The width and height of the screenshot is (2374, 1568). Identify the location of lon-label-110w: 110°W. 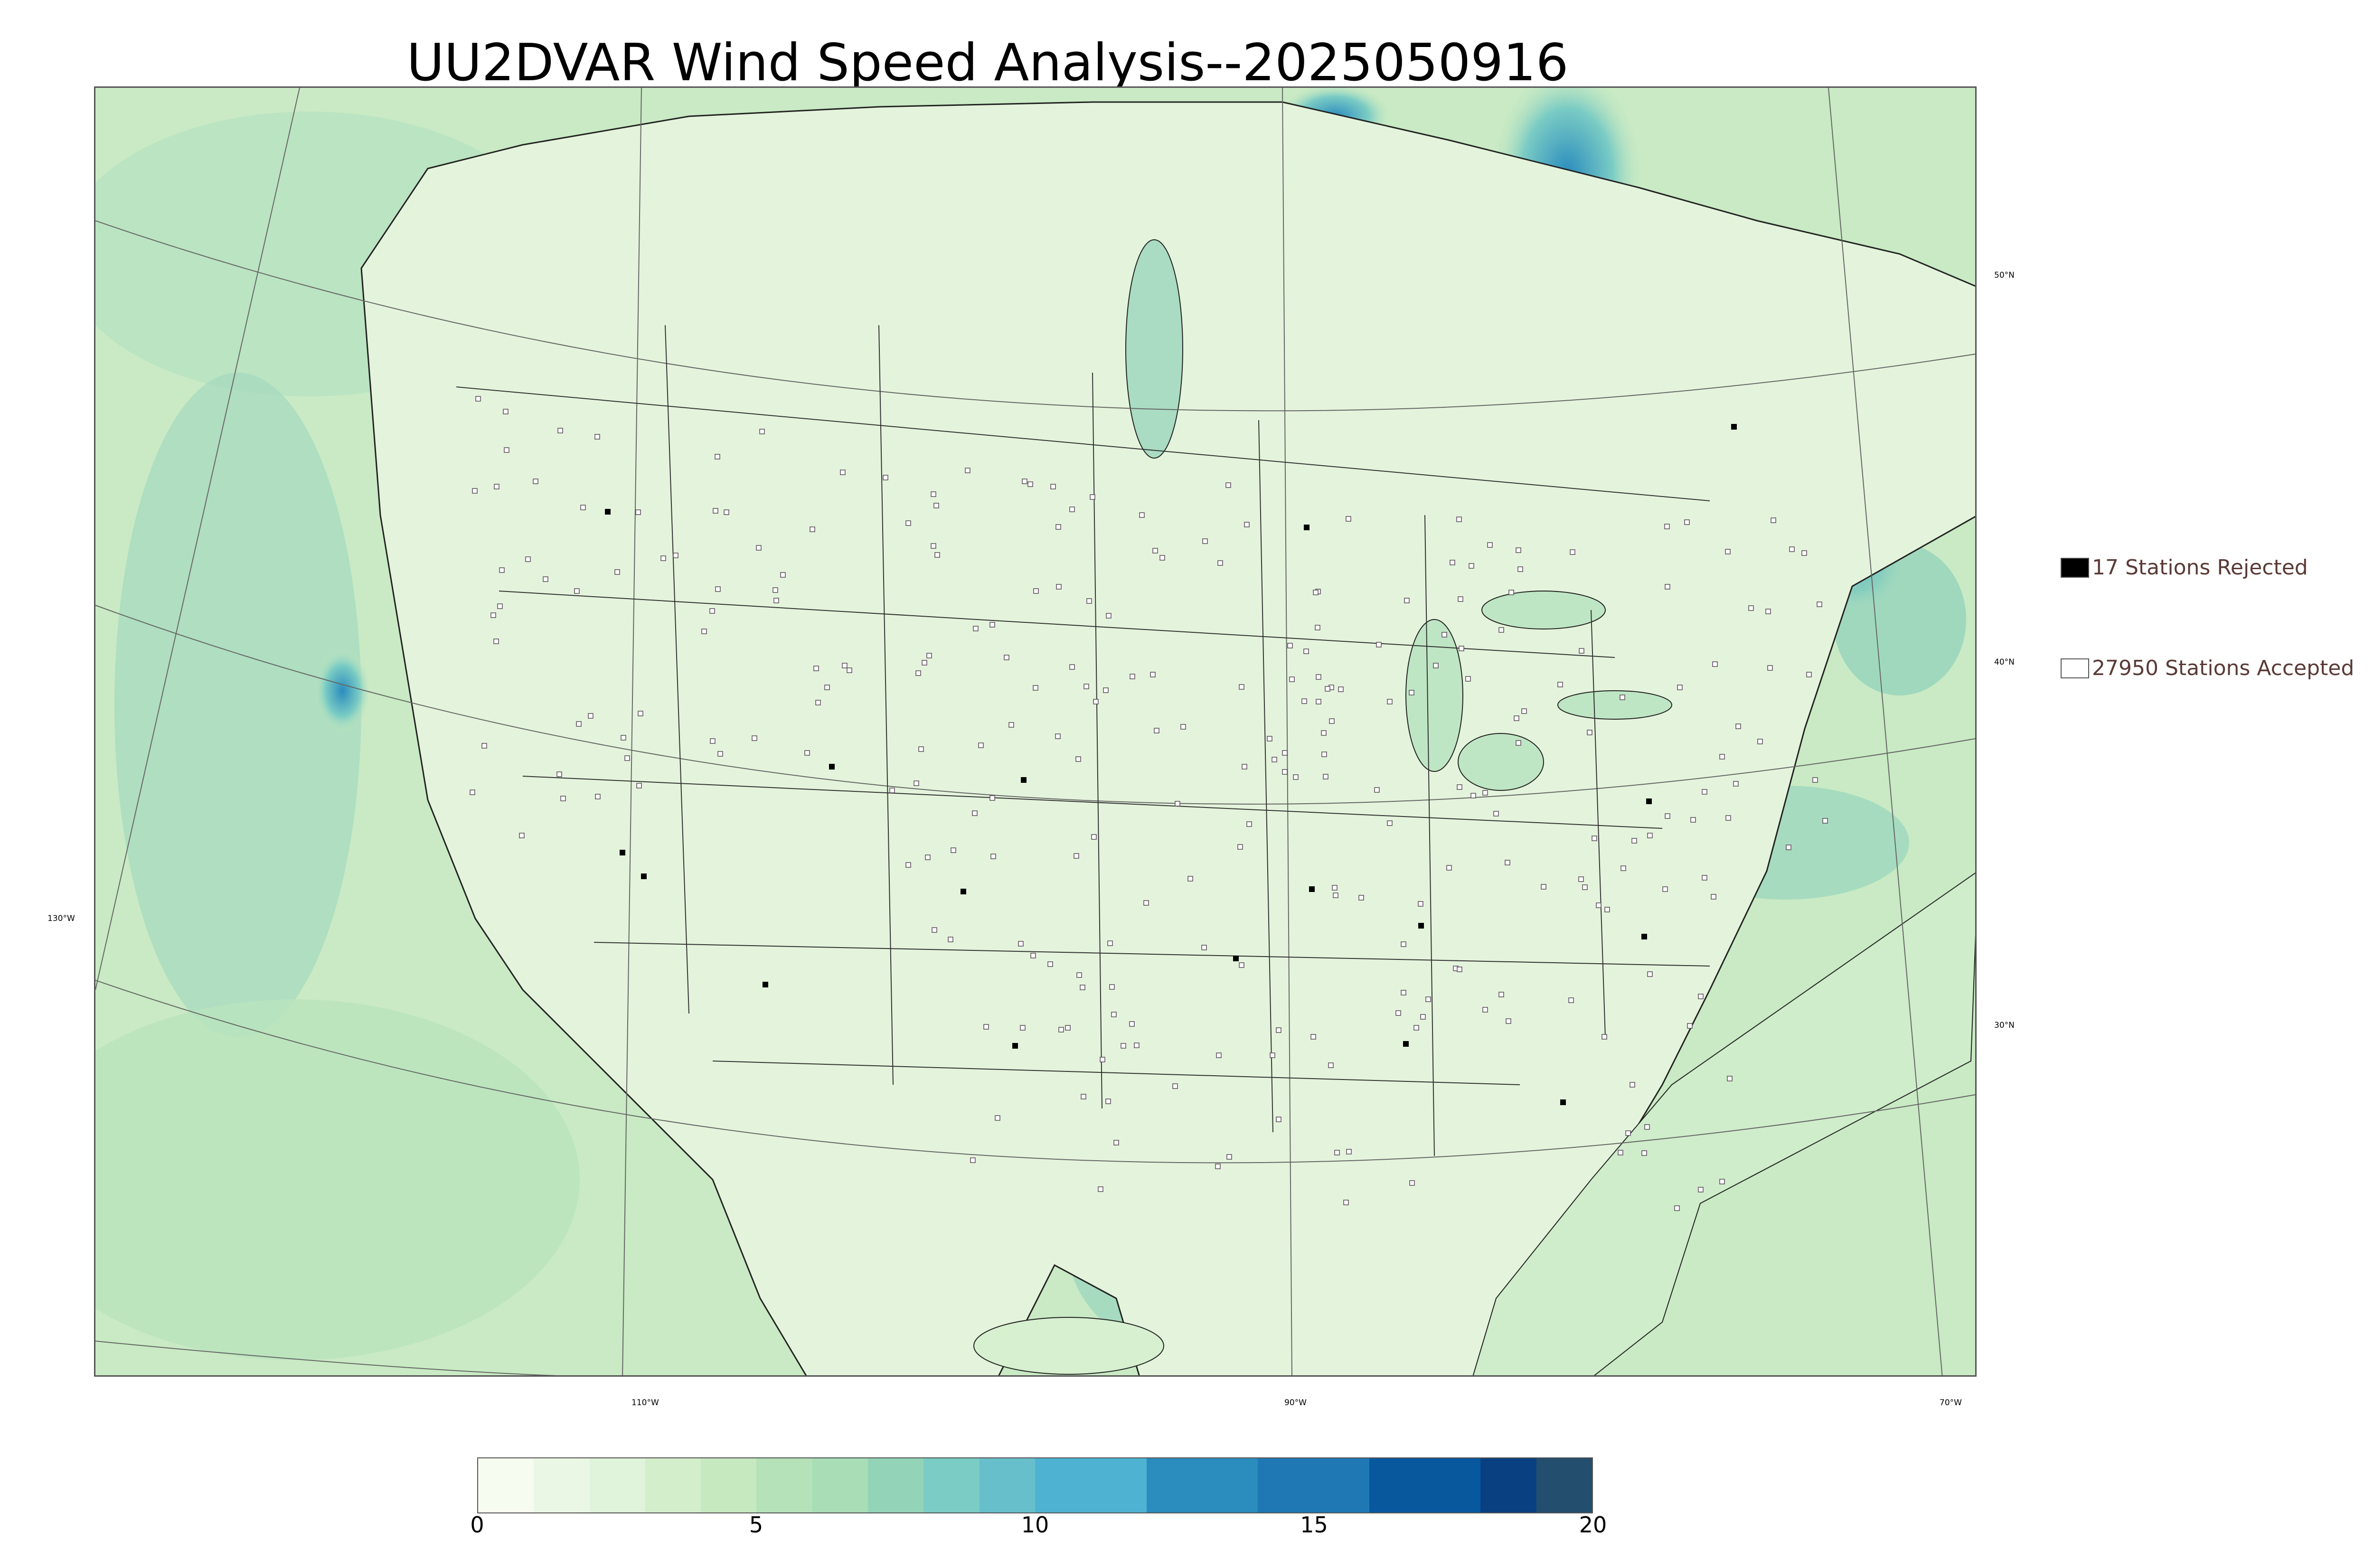
(645, 1403).